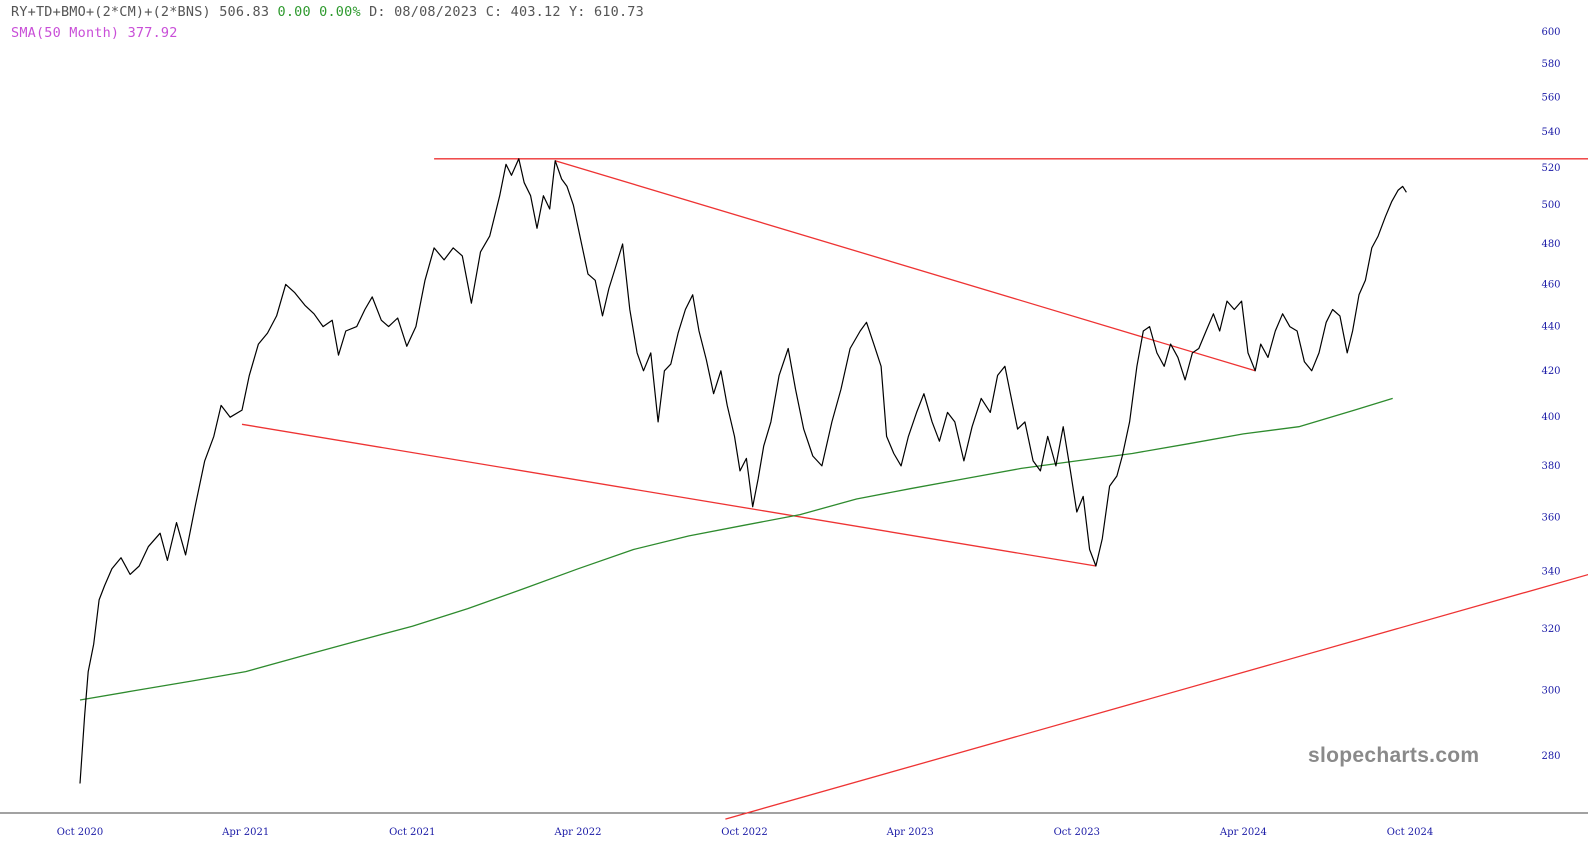 This screenshot has height=865, width=1588. What do you see at coordinates (1550, 168) in the screenshot?
I see `y-tick-label: 520` at bounding box center [1550, 168].